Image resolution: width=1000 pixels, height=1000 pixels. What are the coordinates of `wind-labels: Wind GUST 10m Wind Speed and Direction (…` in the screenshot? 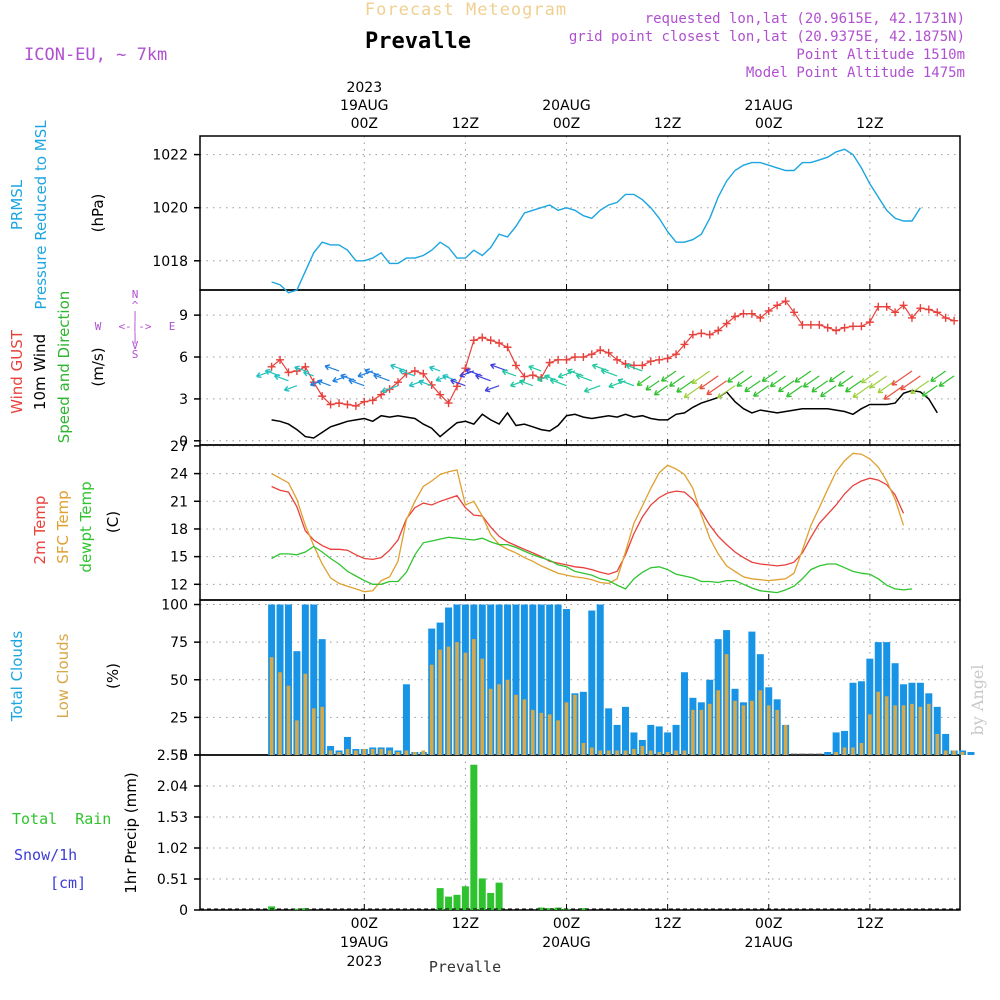 It's located at (91, 365).